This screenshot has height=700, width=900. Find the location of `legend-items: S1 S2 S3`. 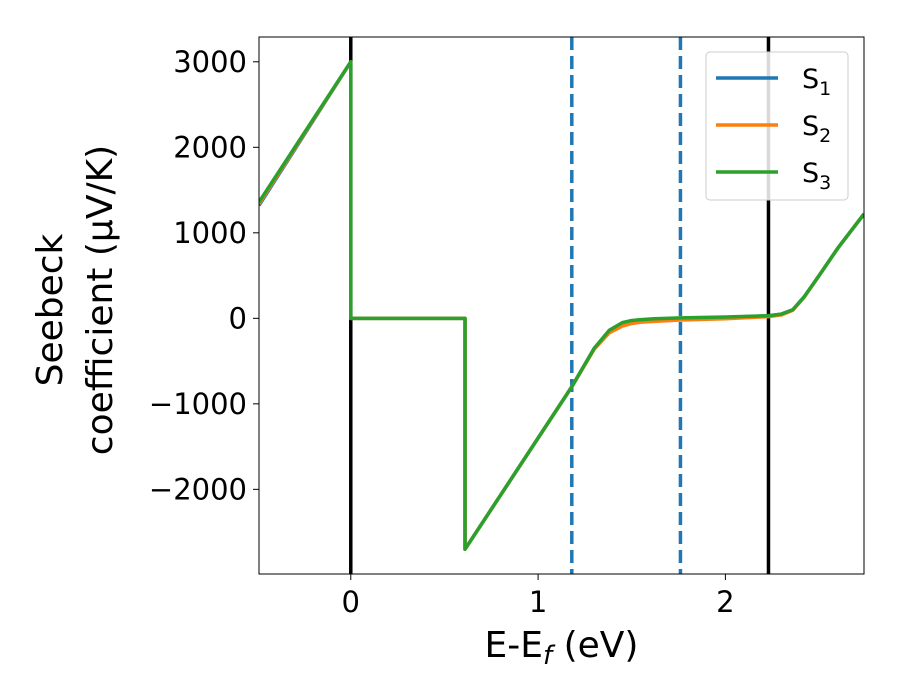

legend-items: S1 S2 S3 is located at coordinates (773, 129).